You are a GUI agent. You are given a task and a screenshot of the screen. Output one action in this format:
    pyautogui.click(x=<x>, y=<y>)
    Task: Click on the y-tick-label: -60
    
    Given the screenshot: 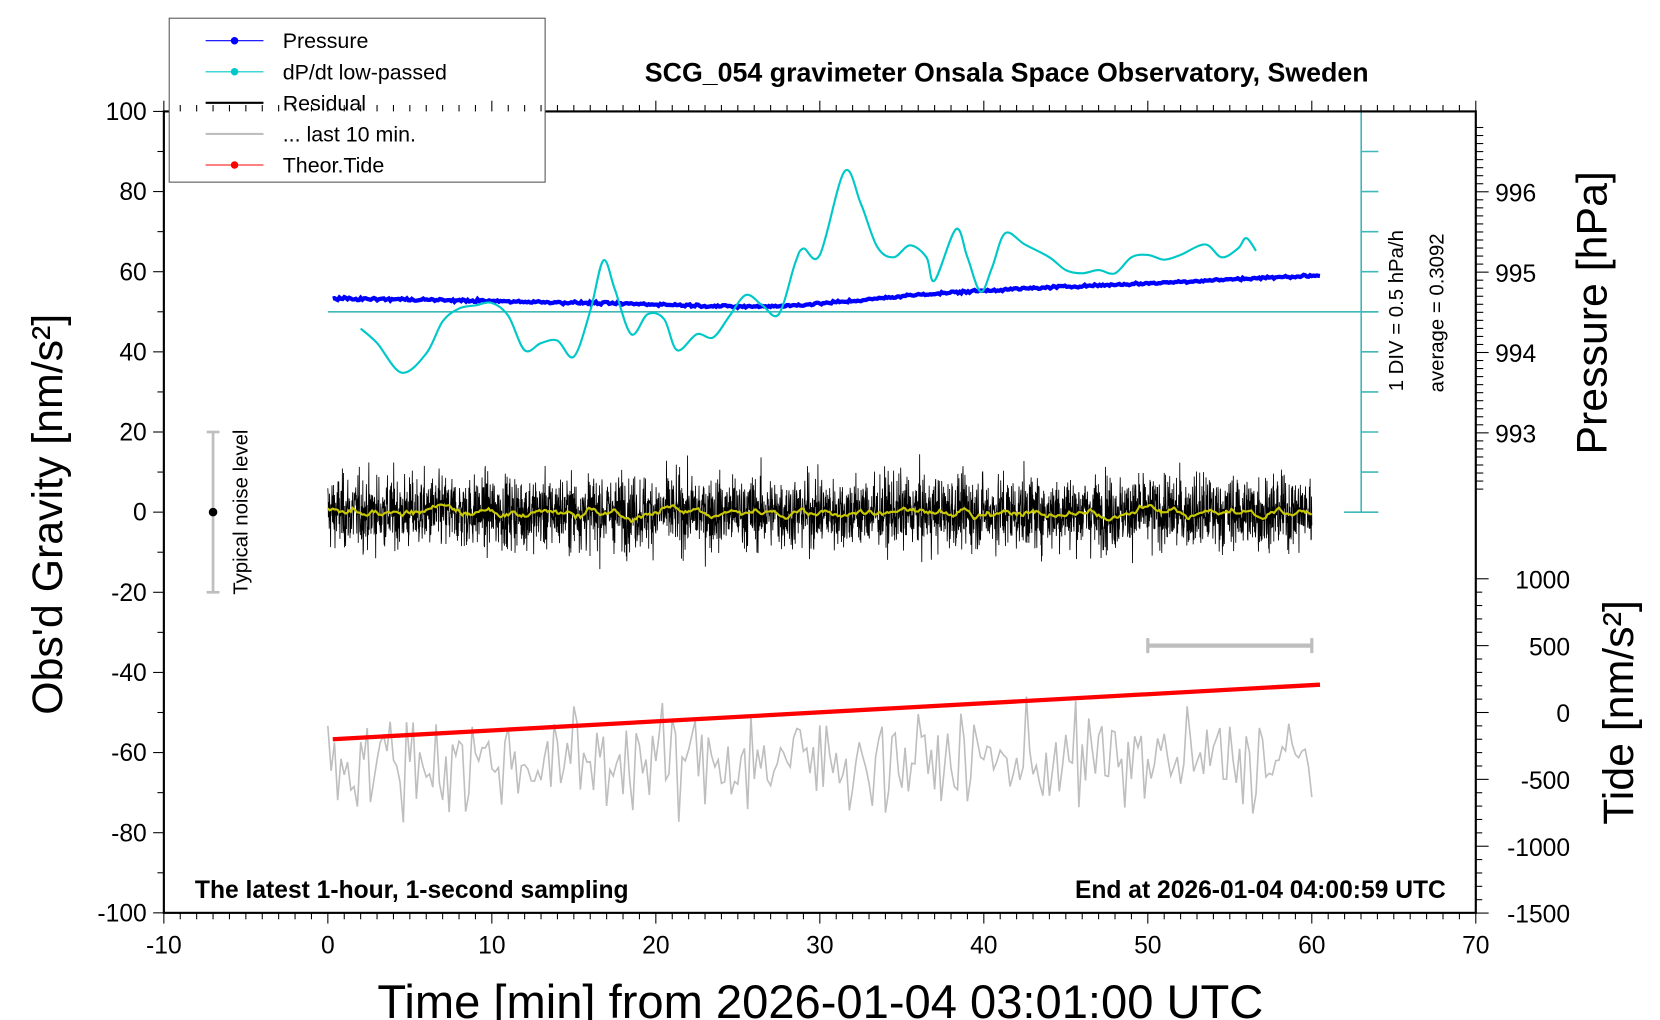 What is the action you would take?
    pyautogui.click(x=129, y=753)
    